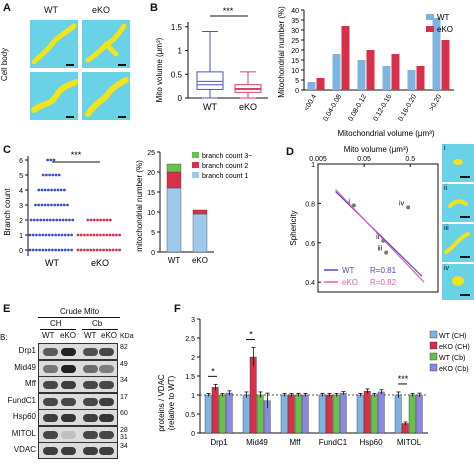  Describe the element at coordinates (23, 433) in the screenshot. I see `blot-row-label: MITOL` at that location.